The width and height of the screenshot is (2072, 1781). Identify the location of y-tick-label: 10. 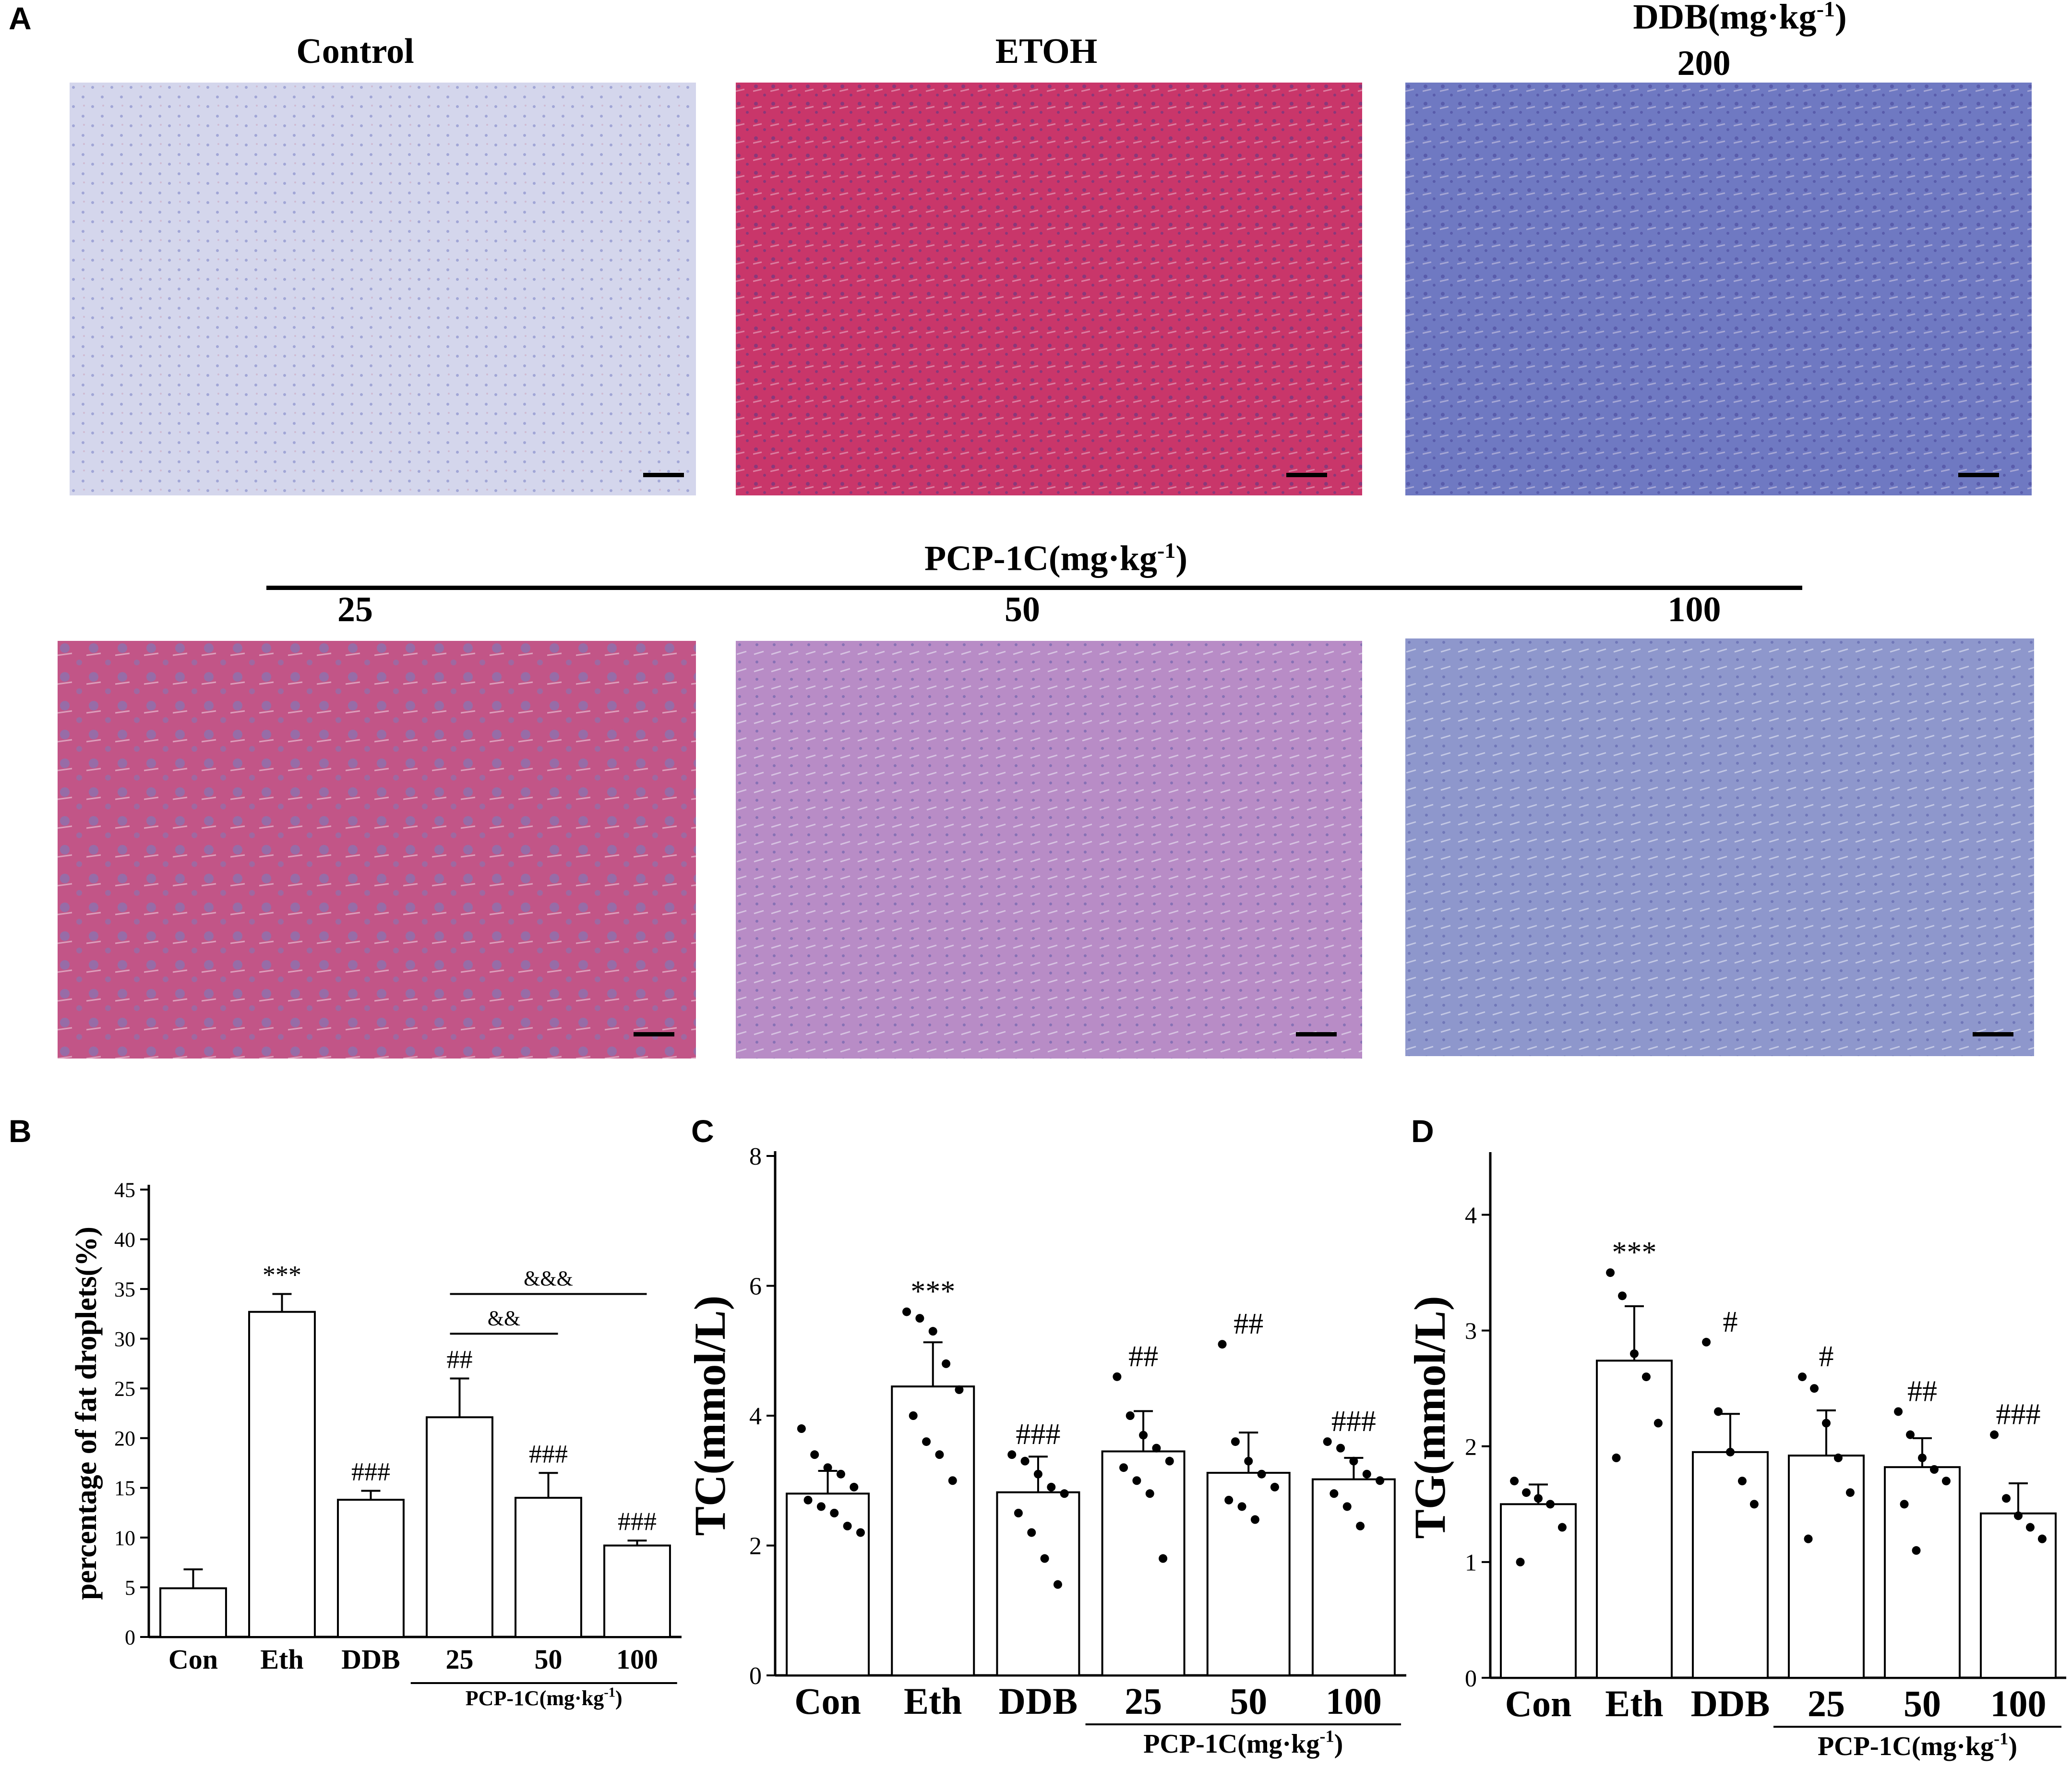
(124, 1538).